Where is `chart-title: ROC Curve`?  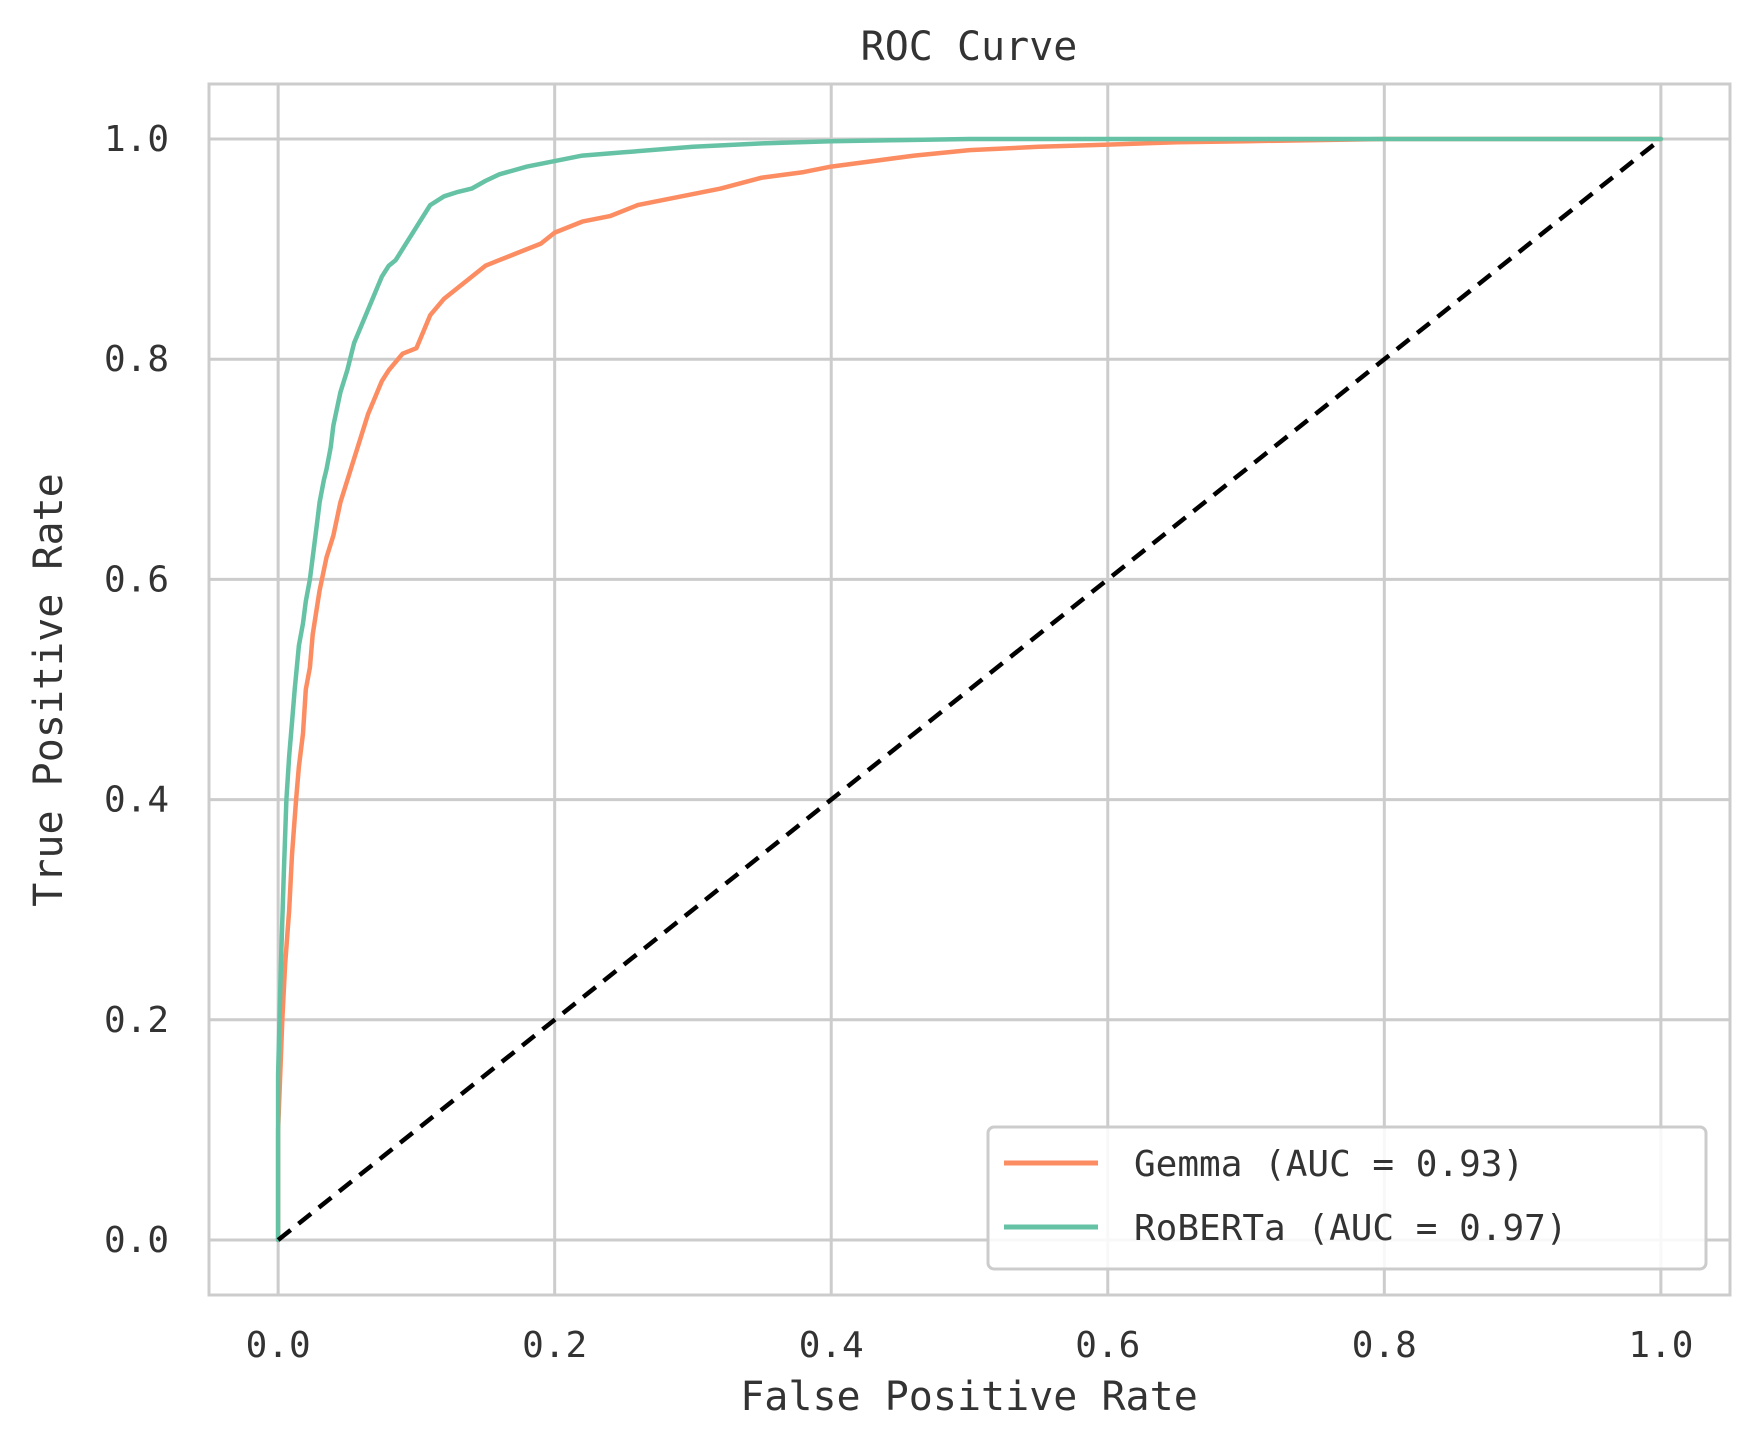 chart-title: ROC Curve is located at coordinates (969, 47).